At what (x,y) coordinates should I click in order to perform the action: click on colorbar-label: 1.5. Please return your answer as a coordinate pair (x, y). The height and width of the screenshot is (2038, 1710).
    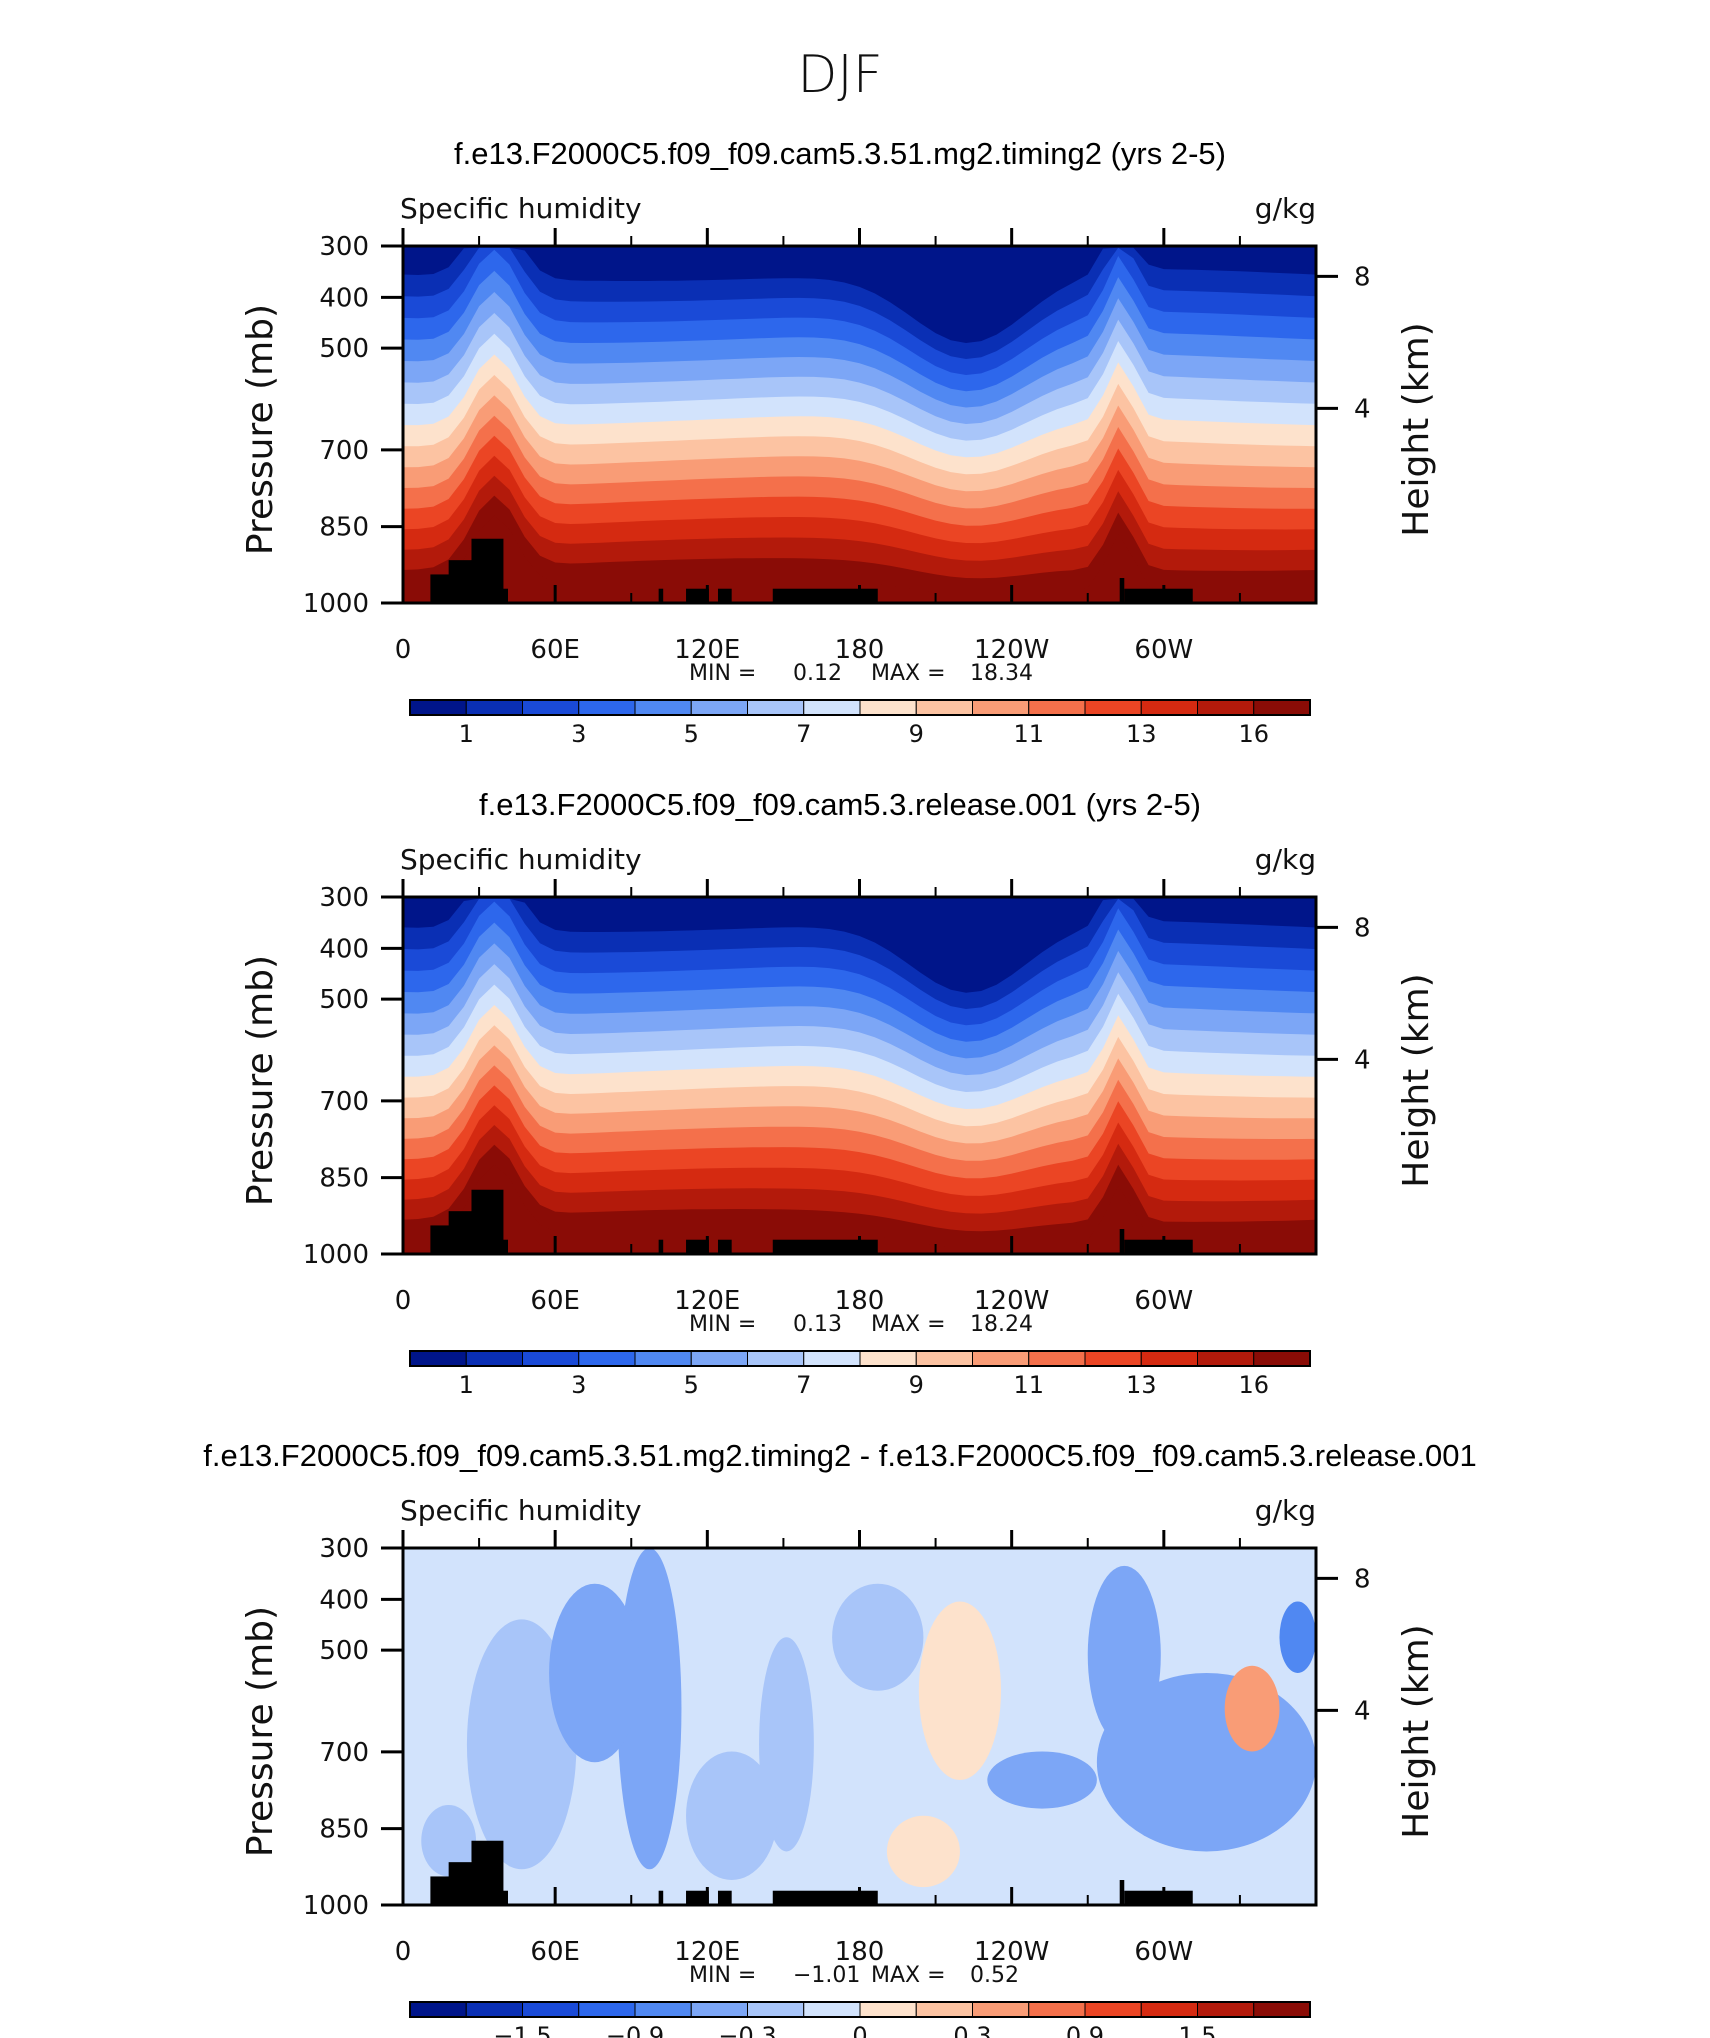
    Looking at the image, I should click on (1197, 2030).